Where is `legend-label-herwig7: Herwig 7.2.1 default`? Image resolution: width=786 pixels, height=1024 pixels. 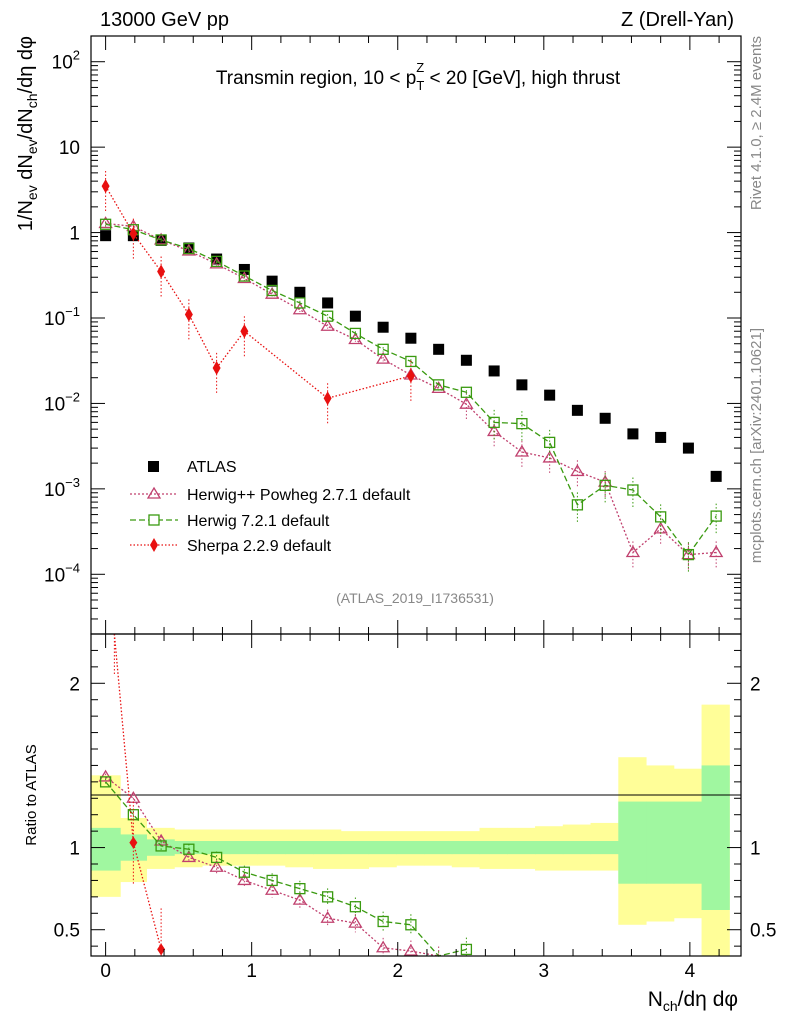
legend-label-herwig7: Herwig 7.2.1 default is located at coordinates (258, 521).